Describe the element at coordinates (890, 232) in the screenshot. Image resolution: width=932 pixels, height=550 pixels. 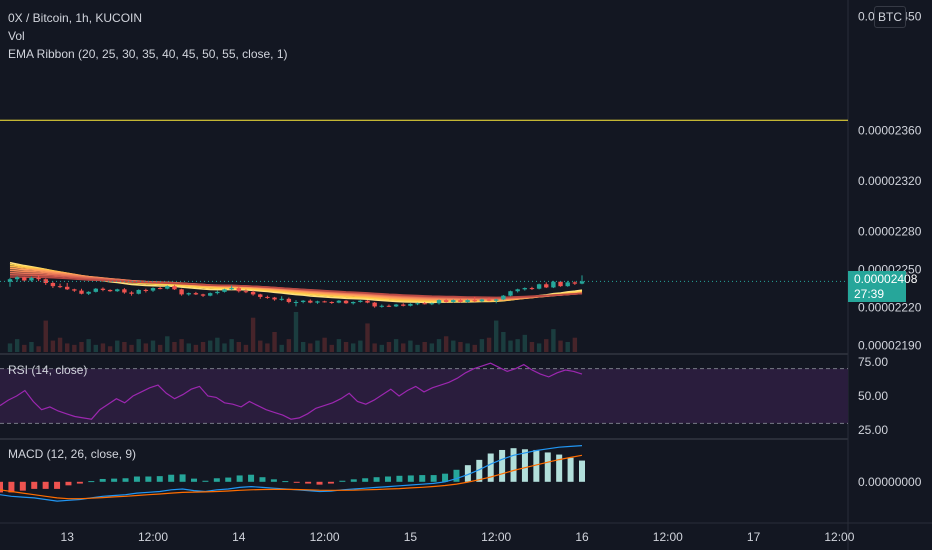
I see `price-tick-label: 0.00002280` at that location.